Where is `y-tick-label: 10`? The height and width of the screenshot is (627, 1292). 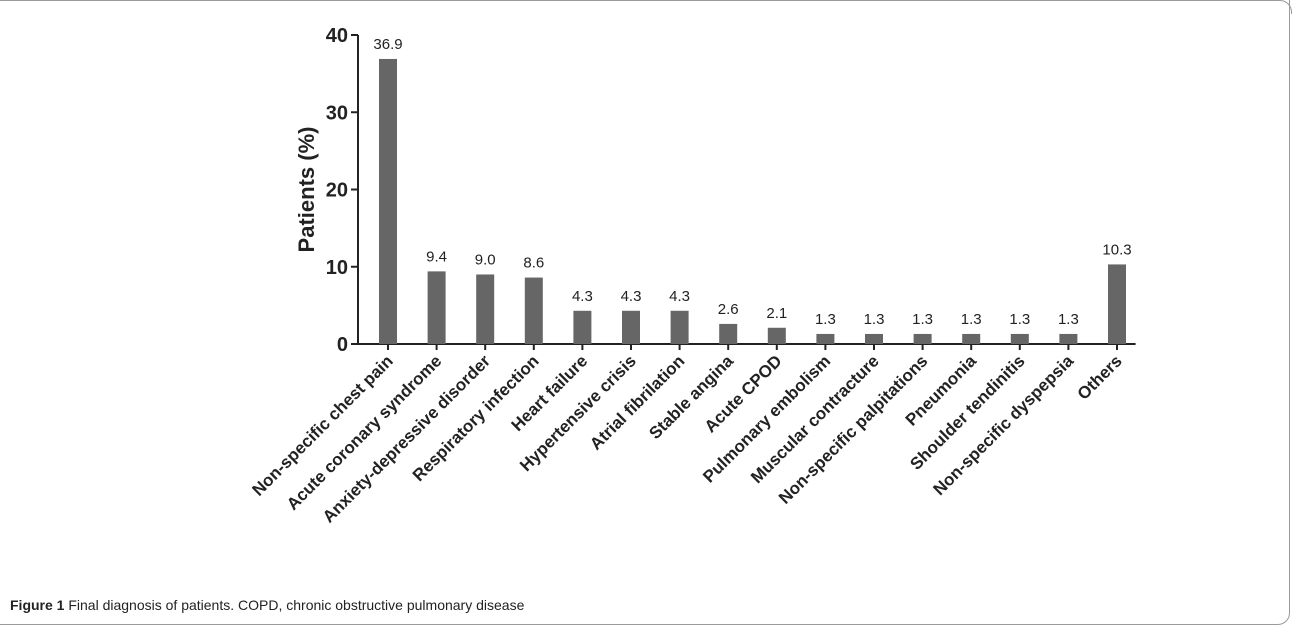 y-tick-label: 10 is located at coordinates (337, 268).